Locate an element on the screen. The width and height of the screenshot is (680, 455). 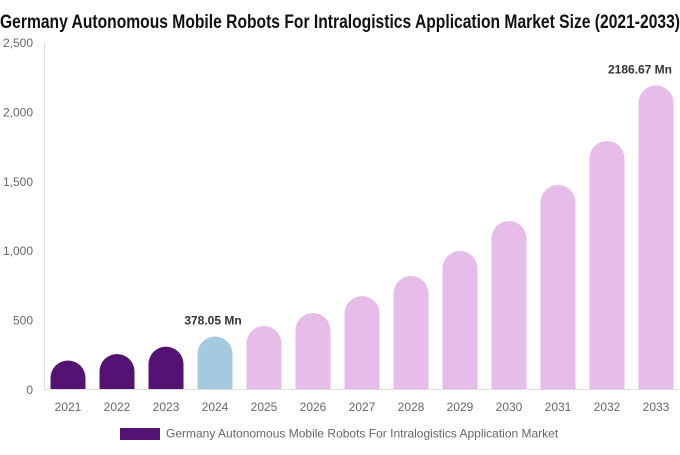
y-tick-label: 2,500 is located at coordinates (18, 43).